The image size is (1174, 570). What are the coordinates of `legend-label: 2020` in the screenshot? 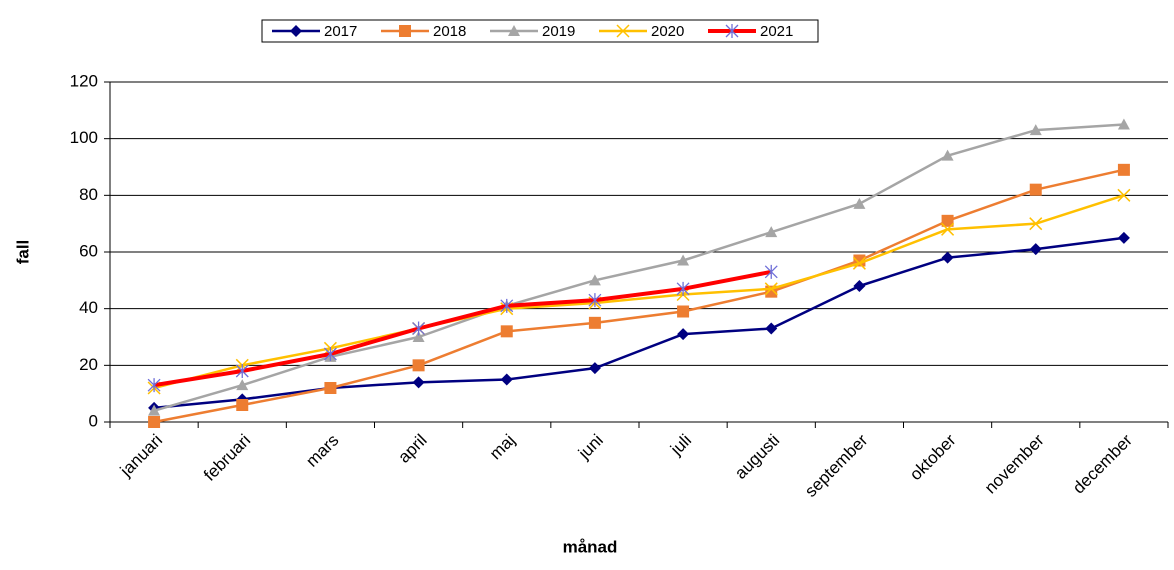 It's located at (667, 31).